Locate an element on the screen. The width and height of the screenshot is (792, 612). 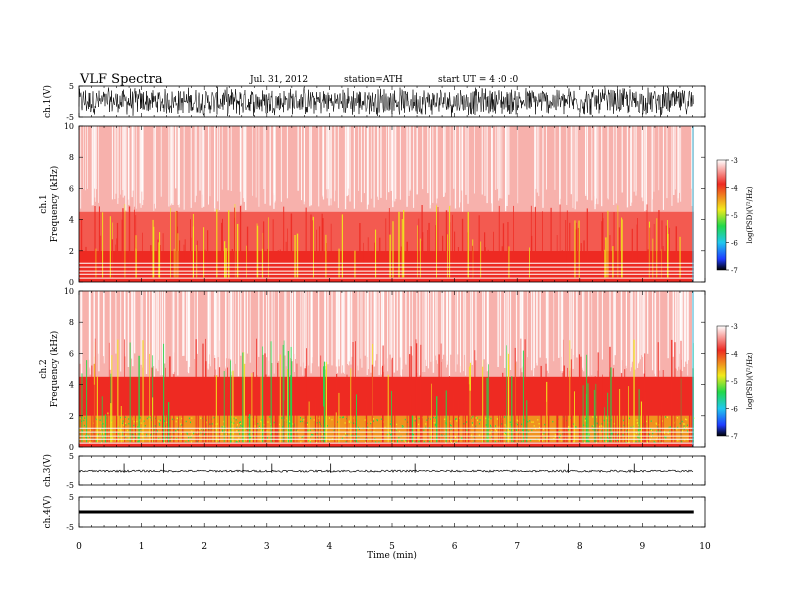
figure-title: VLF Spectra is located at coordinates (121, 79).